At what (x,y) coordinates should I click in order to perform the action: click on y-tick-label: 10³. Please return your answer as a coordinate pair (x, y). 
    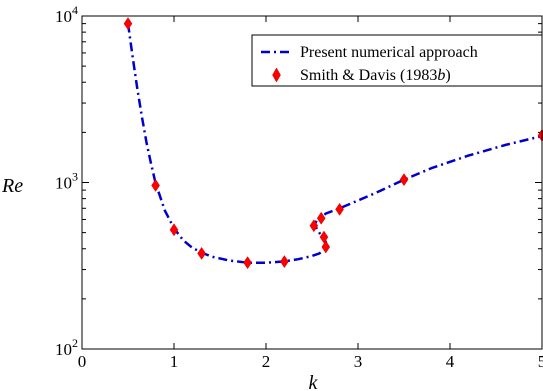
    Looking at the image, I should click on (66, 181).